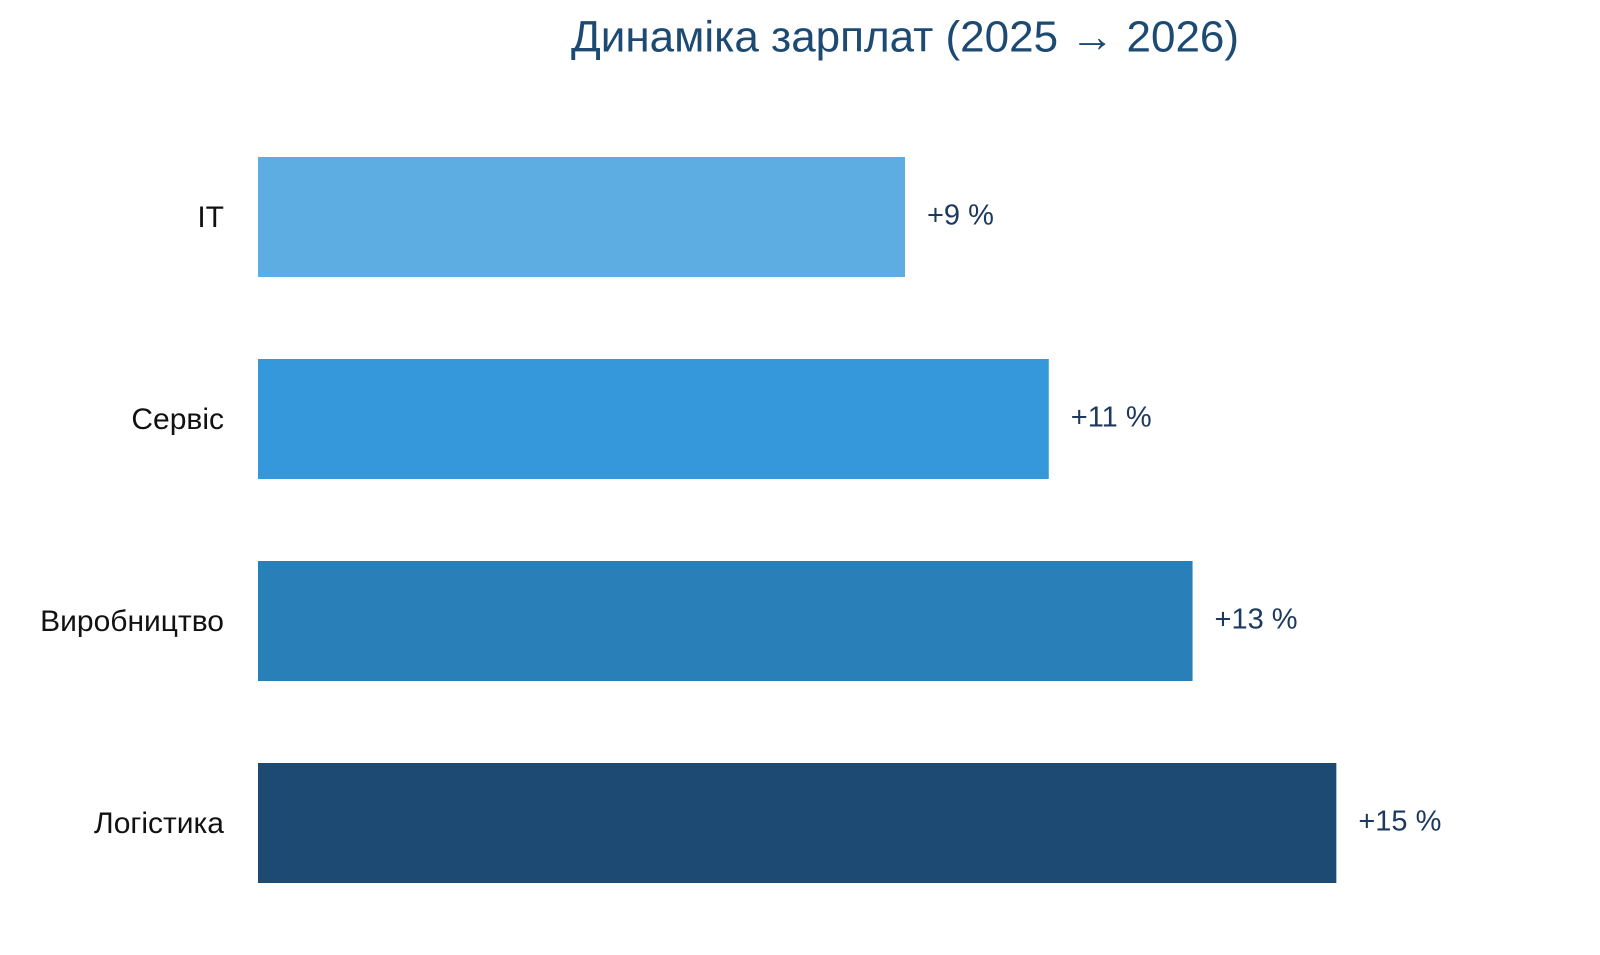 This screenshot has width=1600, height=955. What do you see at coordinates (1111, 418) in the screenshot?
I see `value-label: +11 %` at bounding box center [1111, 418].